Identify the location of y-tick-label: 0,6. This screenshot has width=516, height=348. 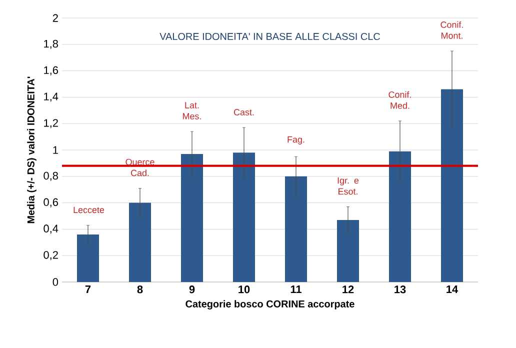
(51, 203).